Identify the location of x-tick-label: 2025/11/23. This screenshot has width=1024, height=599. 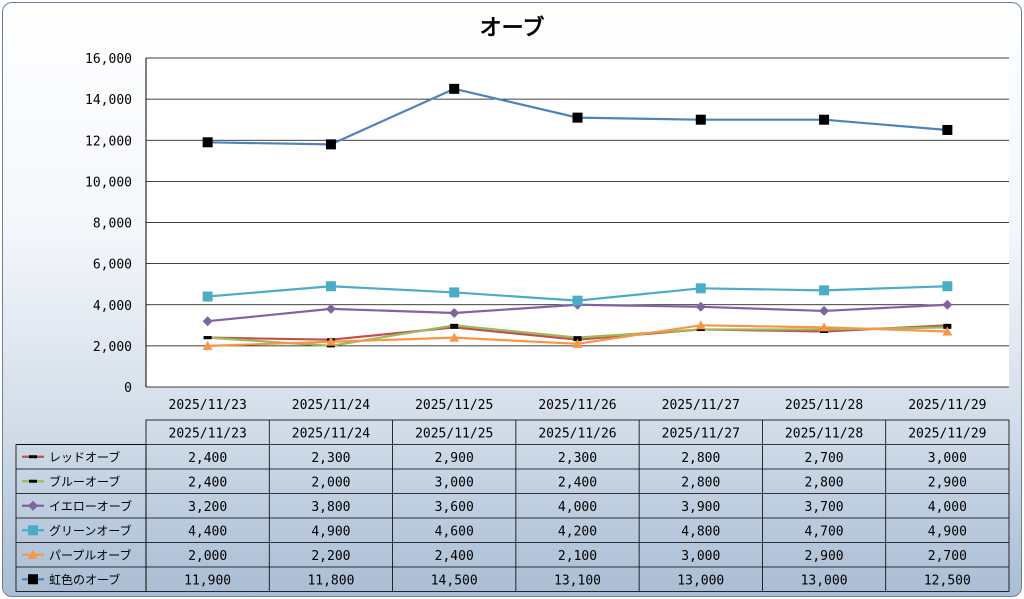
(208, 405).